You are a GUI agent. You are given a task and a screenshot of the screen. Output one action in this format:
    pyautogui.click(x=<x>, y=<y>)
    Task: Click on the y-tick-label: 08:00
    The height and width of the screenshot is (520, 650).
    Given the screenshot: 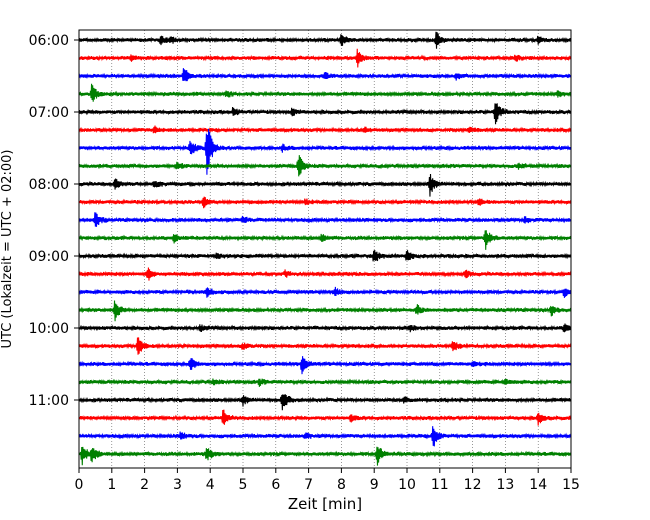 What is the action you would take?
    pyautogui.click(x=49, y=185)
    